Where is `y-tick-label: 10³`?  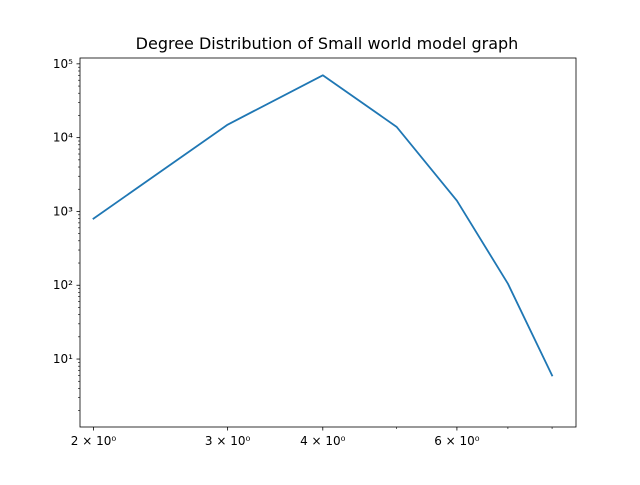 y-tick-label: 10³ is located at coordinates (63, 211).